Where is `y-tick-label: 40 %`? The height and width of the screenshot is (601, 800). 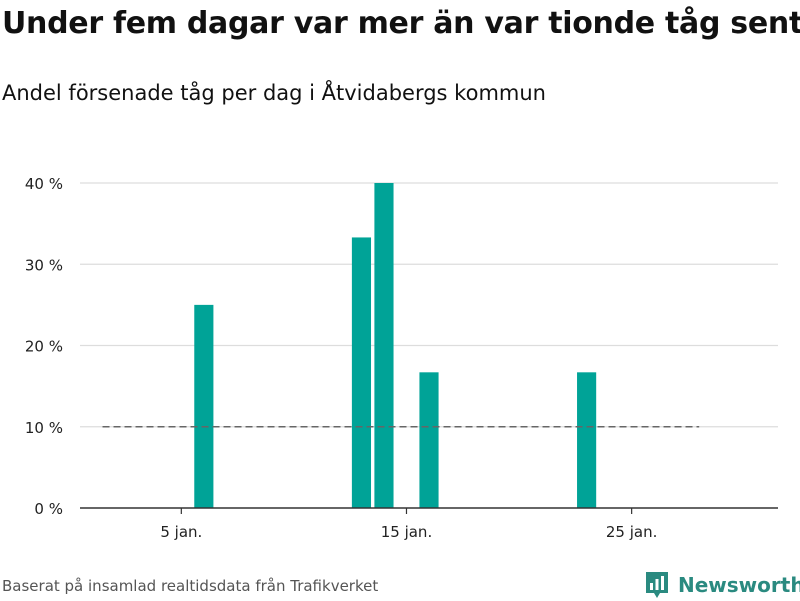
y-tick-label: 40 % is located at coordinates (44, 184).